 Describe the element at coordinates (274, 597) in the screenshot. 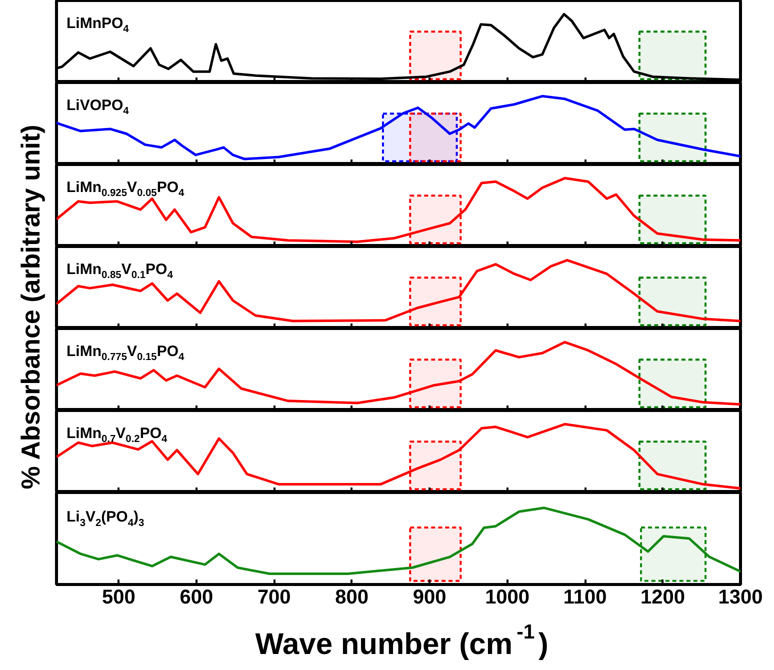

I see `x-tick-label: 700` at that location.